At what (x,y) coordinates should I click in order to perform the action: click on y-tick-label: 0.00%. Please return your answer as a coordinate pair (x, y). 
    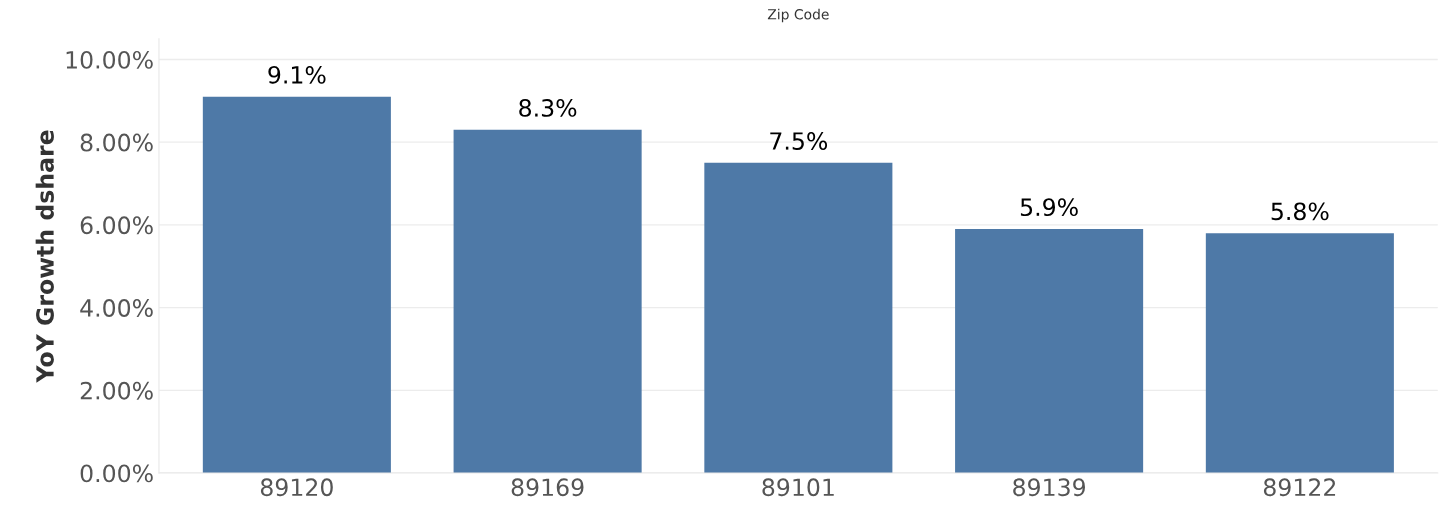
    Looking at the image, I should click on (116, 473).